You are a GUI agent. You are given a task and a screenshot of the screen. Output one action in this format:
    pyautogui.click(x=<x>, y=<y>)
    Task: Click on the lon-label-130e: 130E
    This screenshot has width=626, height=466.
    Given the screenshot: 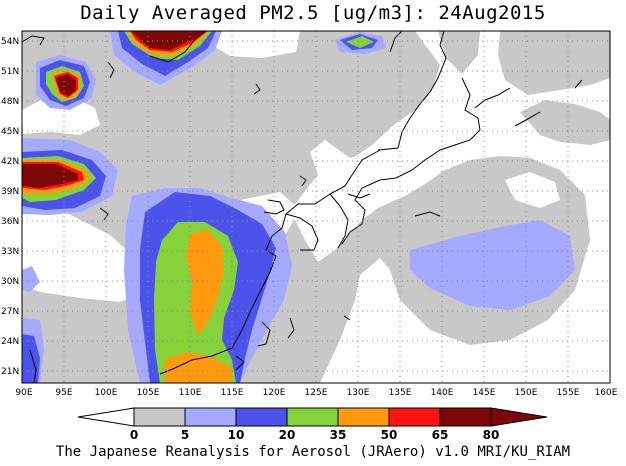 What is the action you would take?
    pyautogui.click(x=358, y=393)
    